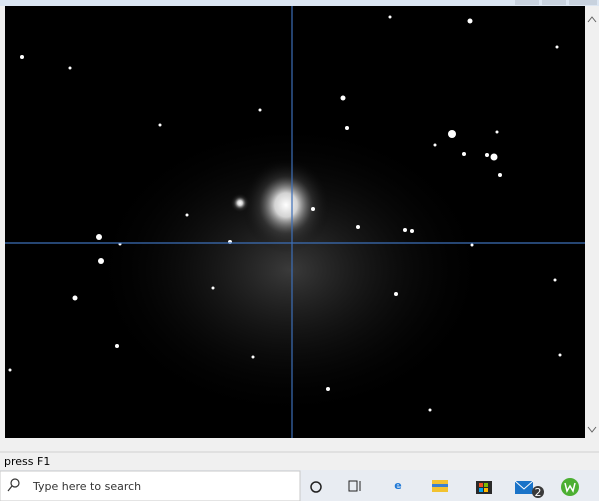  I want to click on app-icon-glyph, so click(570, 487).